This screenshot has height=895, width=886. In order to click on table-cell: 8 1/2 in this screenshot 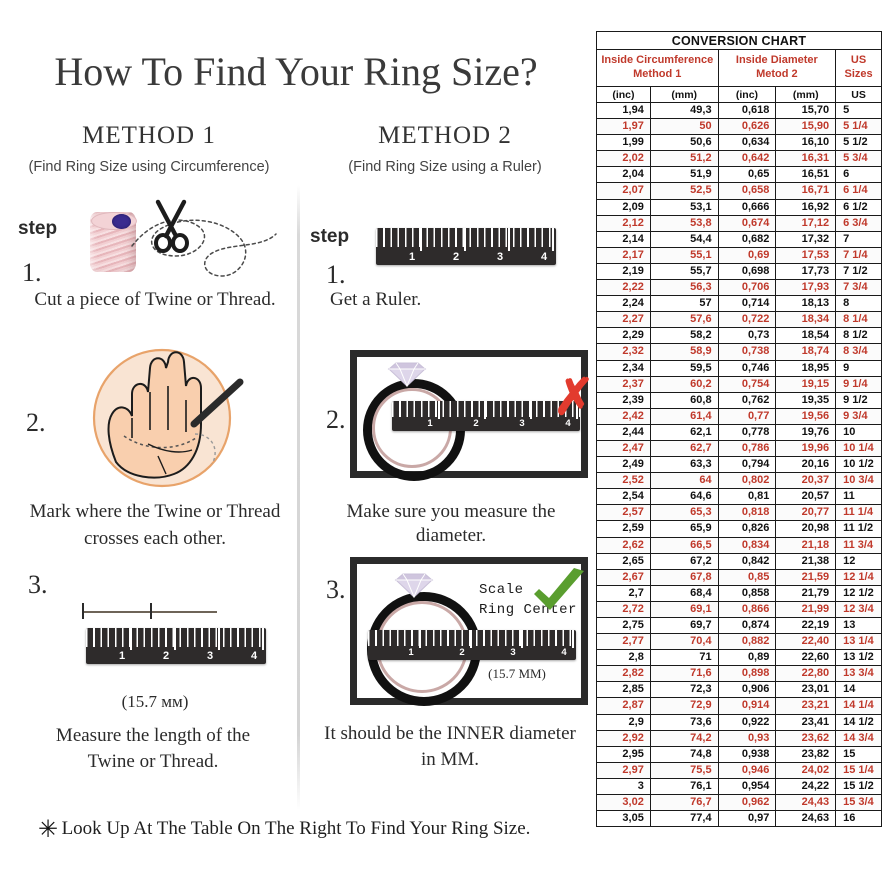, I will do `click(858, 336)`.